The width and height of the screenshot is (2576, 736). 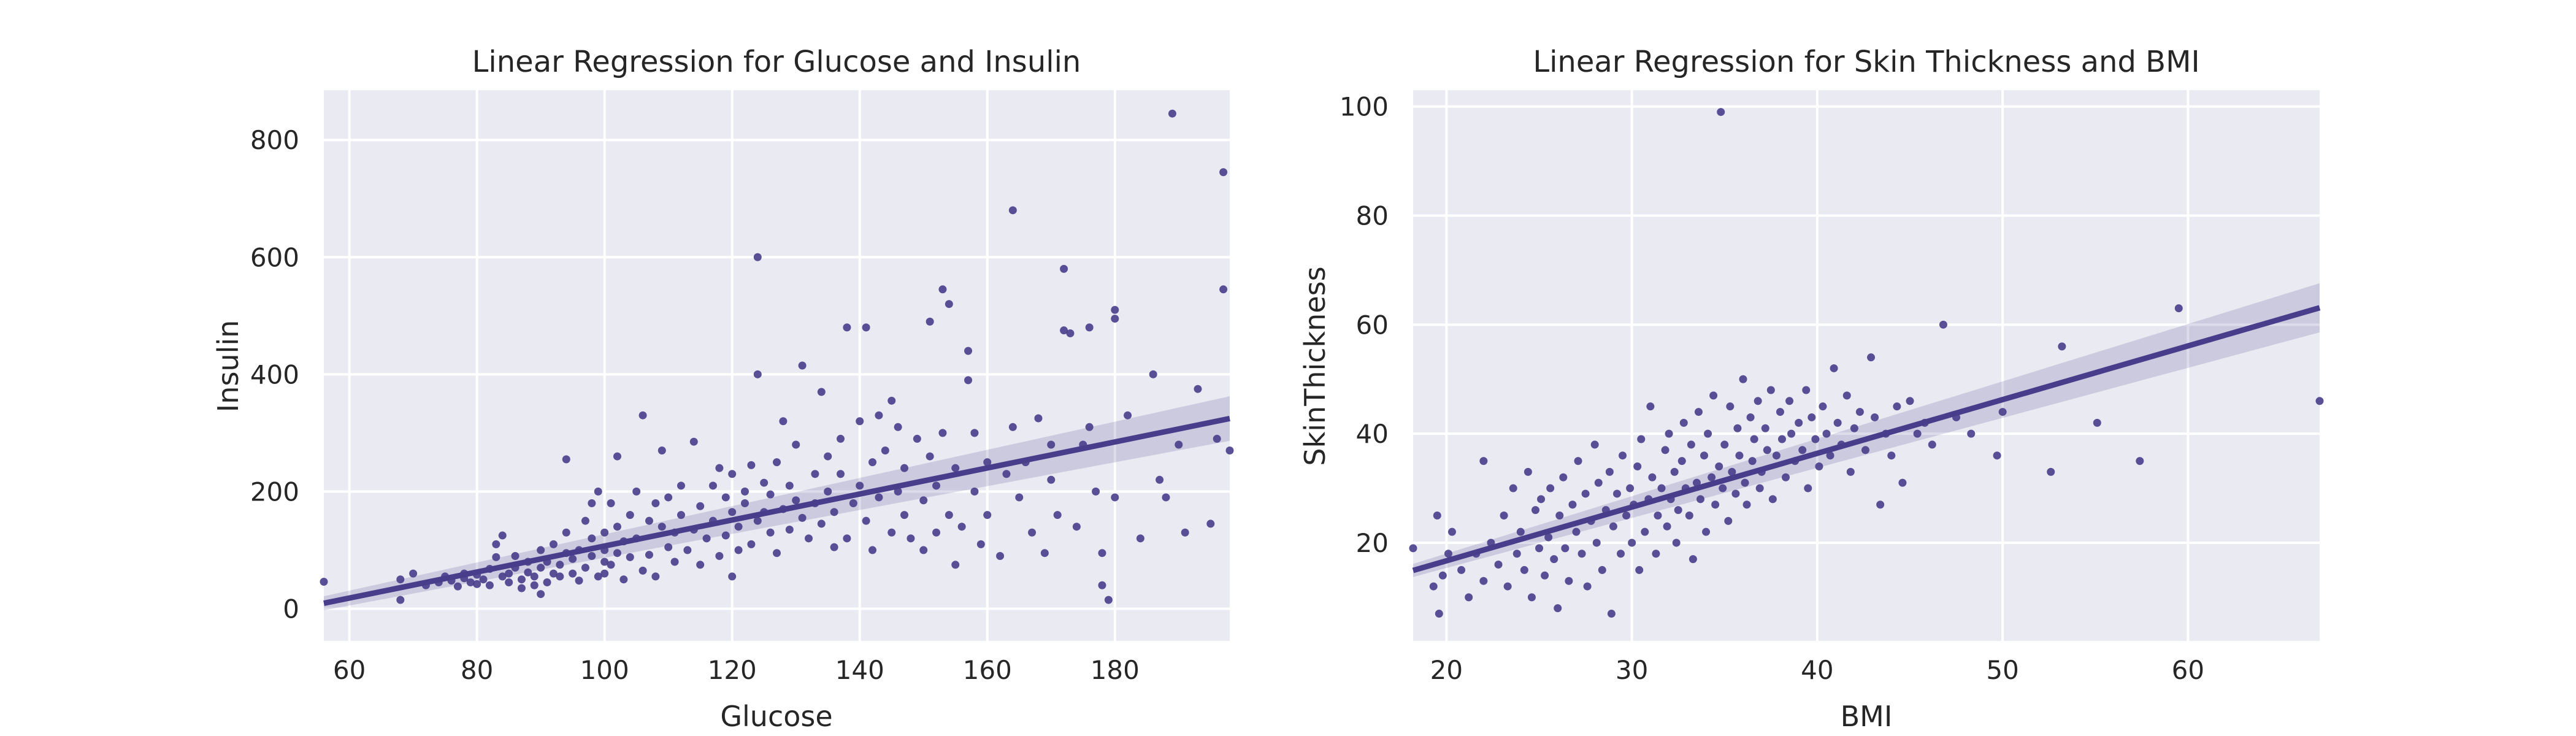 What do you see at coordinates (477, 670) in the screenshot?
I see `x-tick-label: 80` at bounding box center [477, 670].